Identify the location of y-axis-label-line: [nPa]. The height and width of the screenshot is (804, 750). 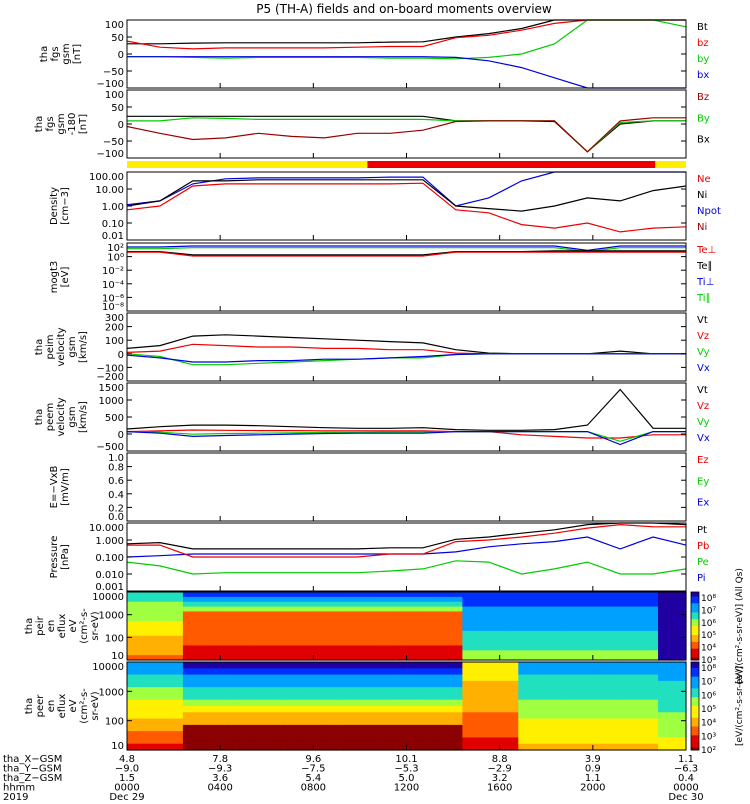
(65, 557).